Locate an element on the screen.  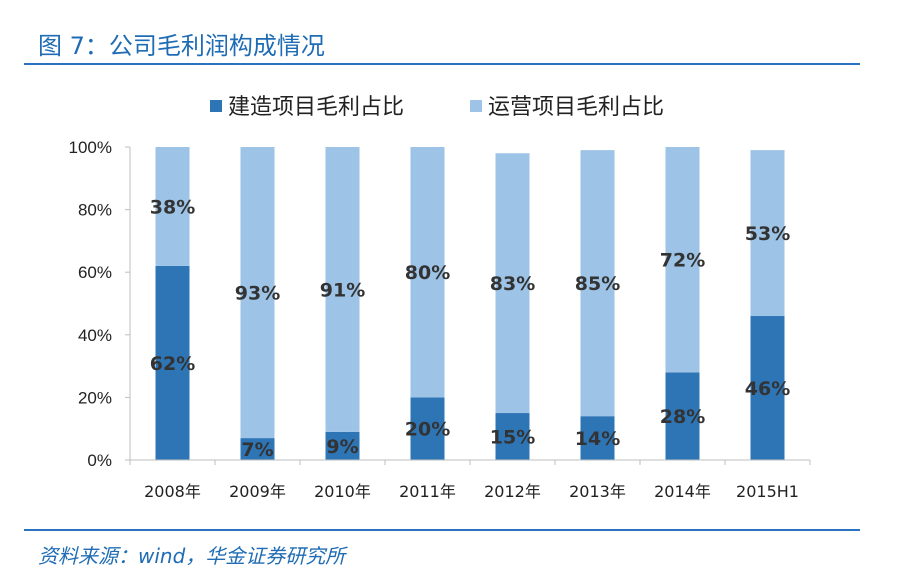
data-label: 7% is located at coordinates (257, 450).